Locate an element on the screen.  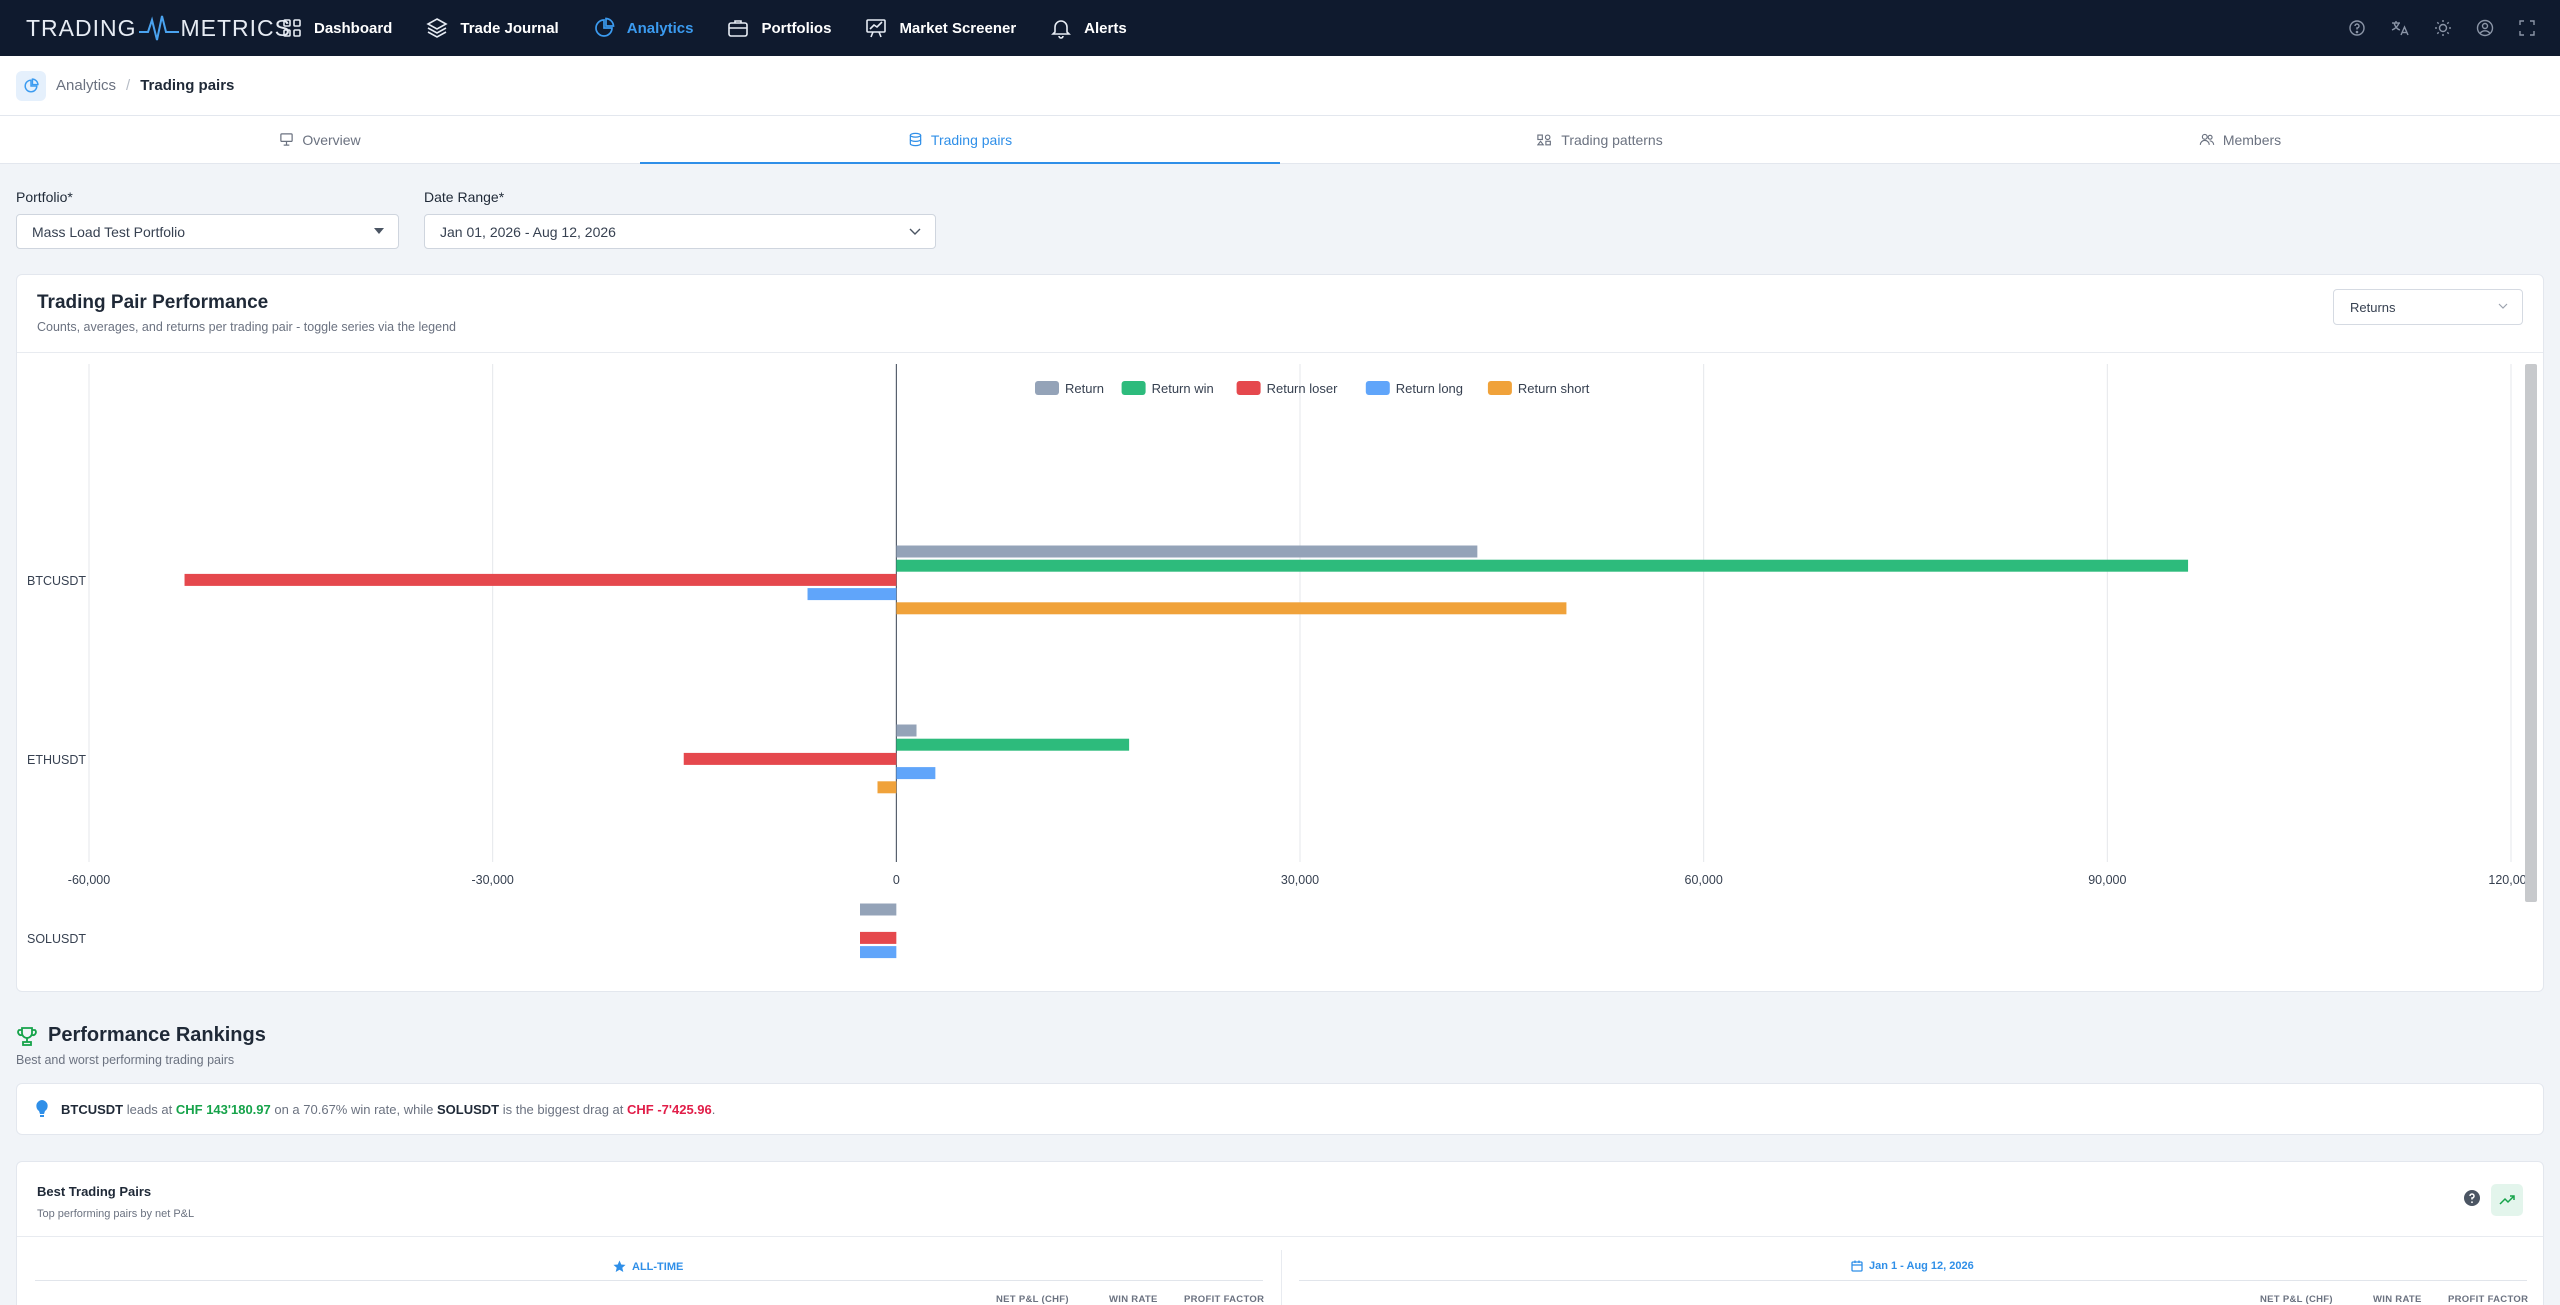
tab-trading-pairs: Trading pairs is located at coordinates (960, 140).